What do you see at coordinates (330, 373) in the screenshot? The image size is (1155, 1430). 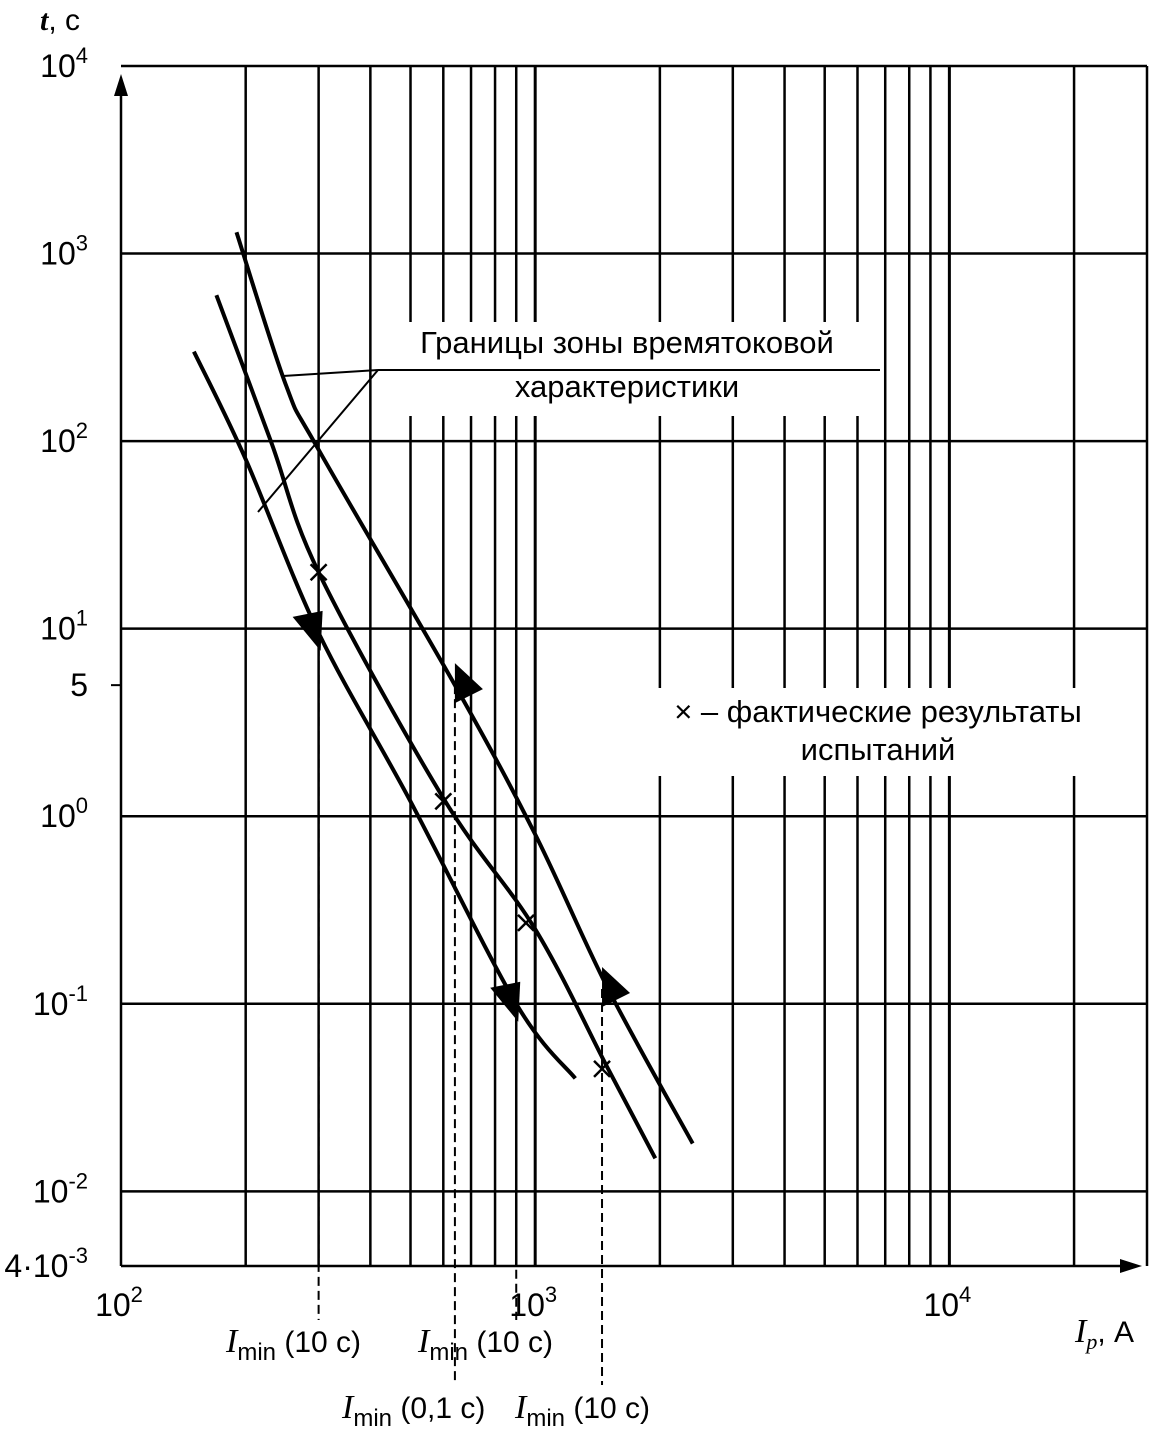 I see `zone-leader-upper` at bounding box center [330, 373].